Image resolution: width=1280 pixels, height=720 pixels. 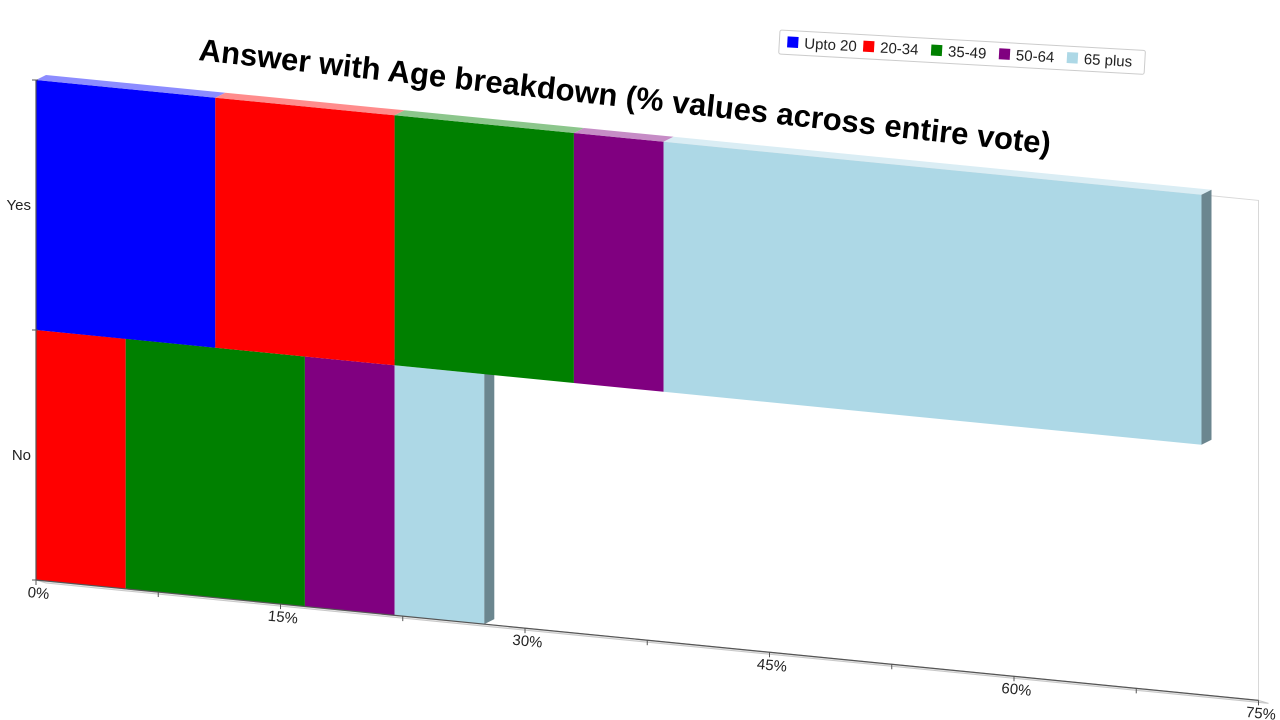 I want to click on bar-no-65-plus, so click(x=444, y=492).